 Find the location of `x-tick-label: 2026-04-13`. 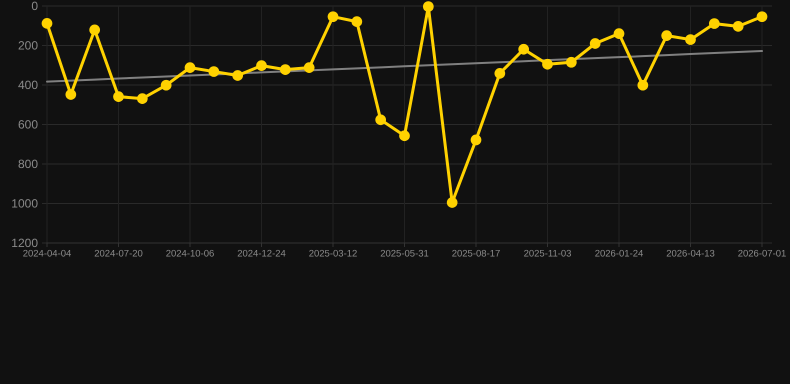

x-tick-label: 2026-04-13 is located at coordinates (690, 254).